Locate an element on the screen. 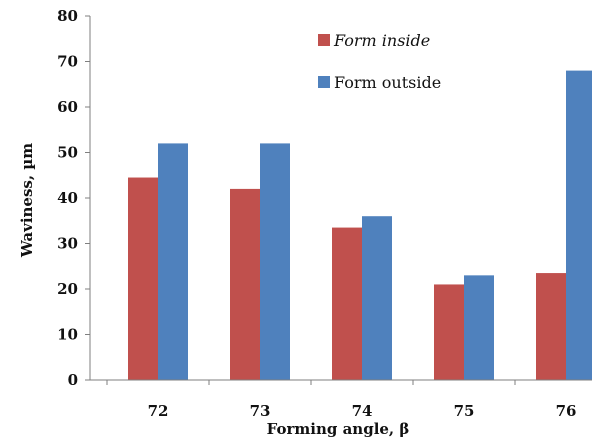 Image resolution: width=592 pixels, height=443 pixels. y-tick-label: 0 is located at coordinates (73, 380).